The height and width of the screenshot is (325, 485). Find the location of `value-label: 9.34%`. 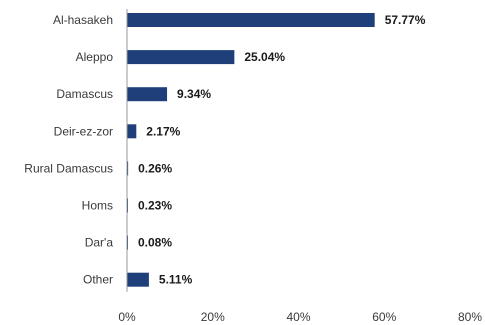

value-label: 9.34% is located at coordinates (194, 94).